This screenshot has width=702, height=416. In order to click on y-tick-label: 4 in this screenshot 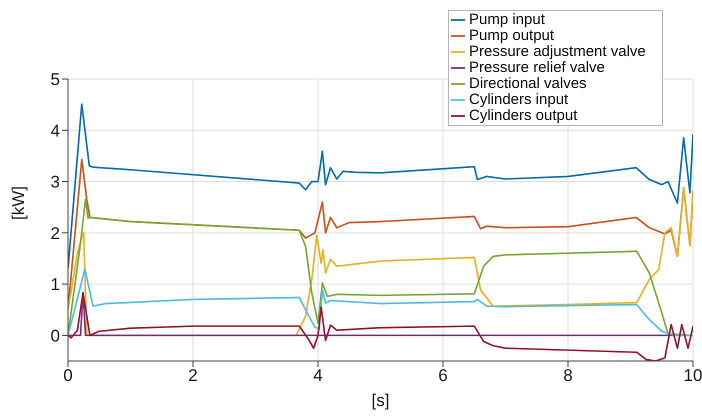, I will do `click(55, 130)`.